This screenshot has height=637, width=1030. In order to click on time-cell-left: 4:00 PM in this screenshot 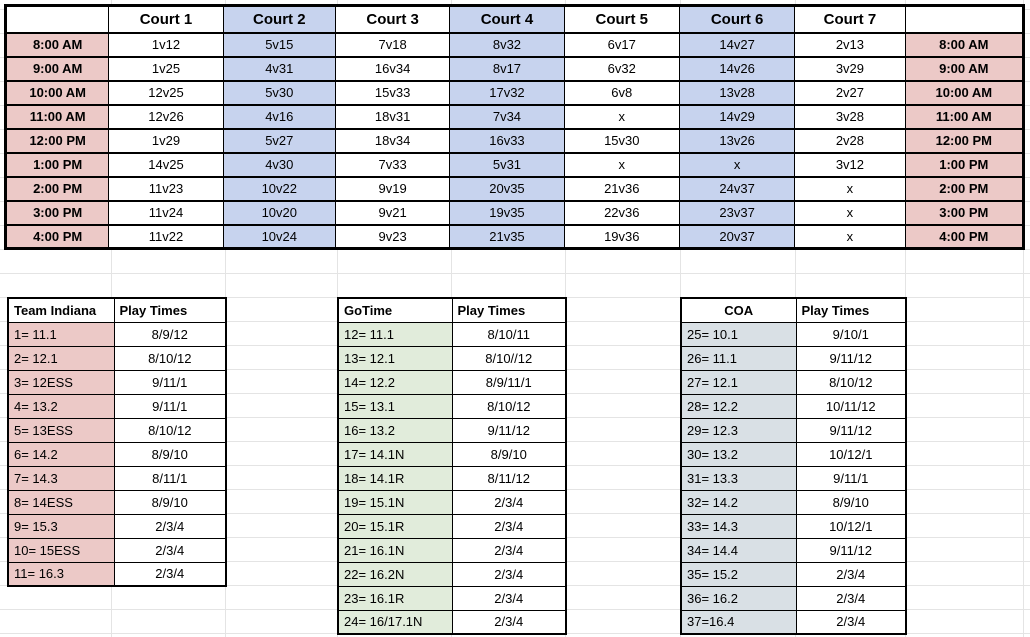, I will do `click(57, 236)`.